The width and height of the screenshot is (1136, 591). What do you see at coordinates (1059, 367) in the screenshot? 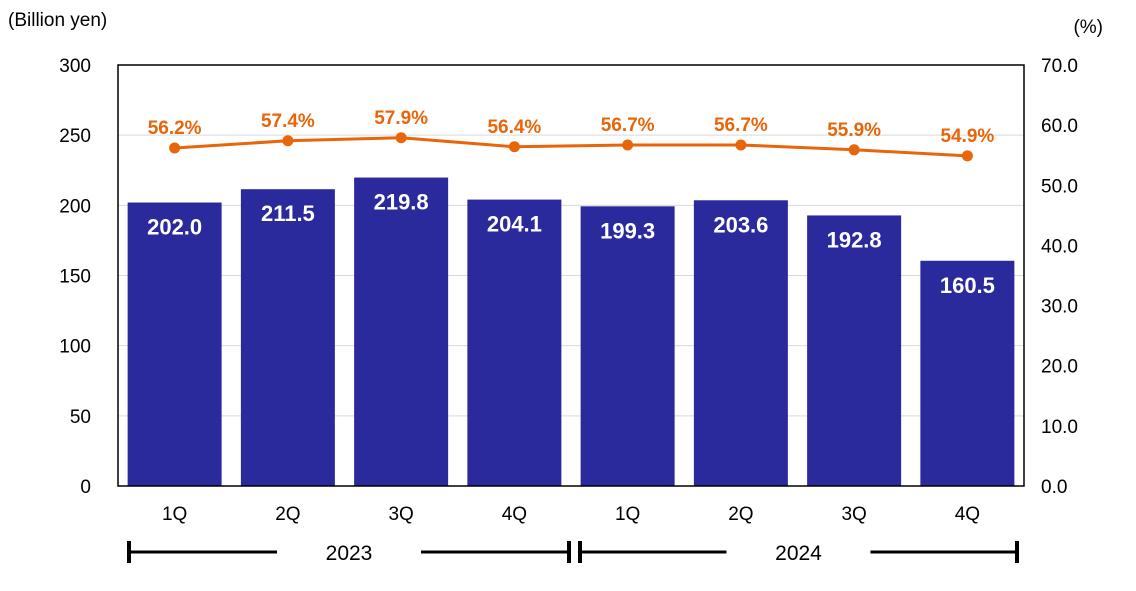
I see `right-tick-label: 20.0` at bounding box center [1059, 367].